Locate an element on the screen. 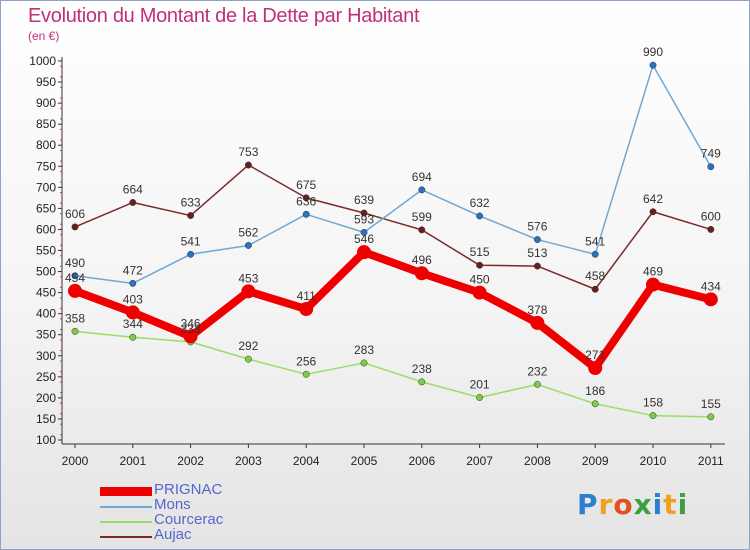 This screenshot has height=550, width=750. y-tick-label: 600 is located at coordinates (46, 229).